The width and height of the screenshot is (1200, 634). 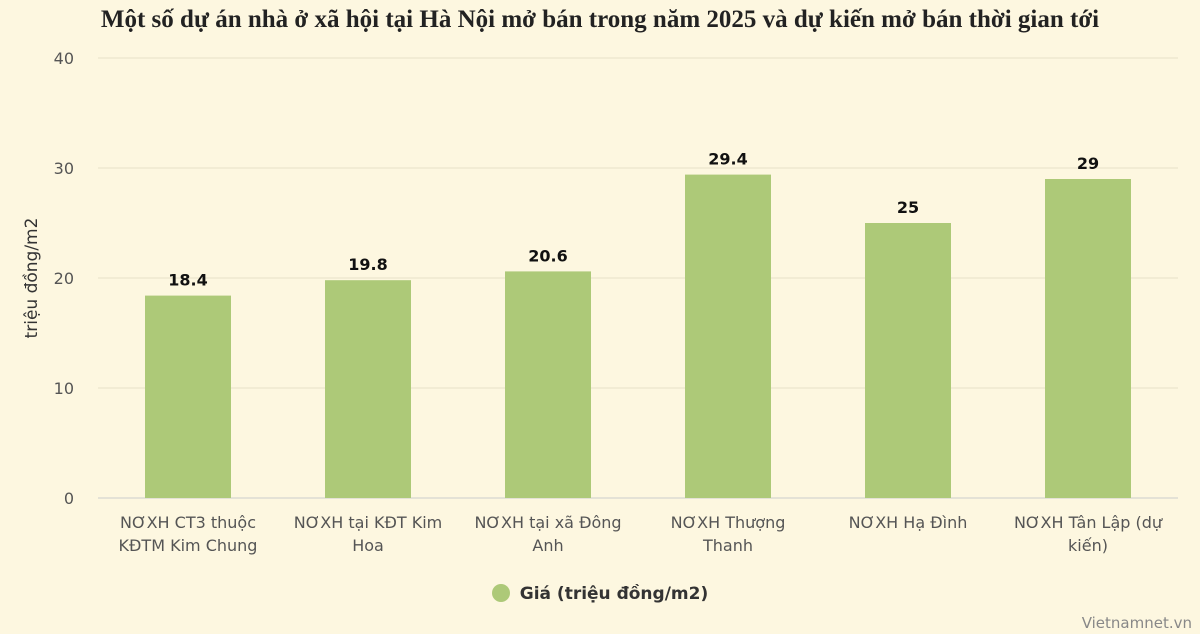 What do you see at coordinates (31, 278) in the screenshot?
I see `y-axis-label: triệu đồng/m2` at bounding box center [31, 278].